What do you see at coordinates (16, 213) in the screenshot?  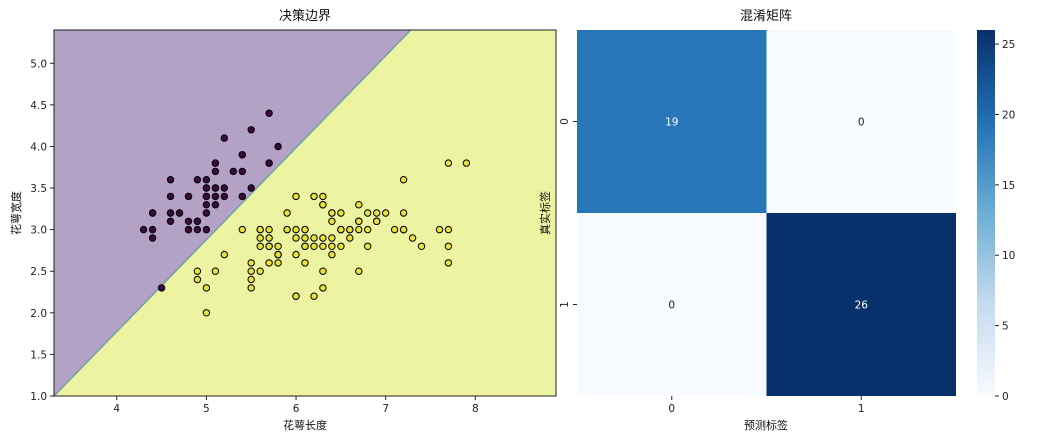 I see `left-y-axis-label: 花萼宽度` at bounding box center [16, 213].